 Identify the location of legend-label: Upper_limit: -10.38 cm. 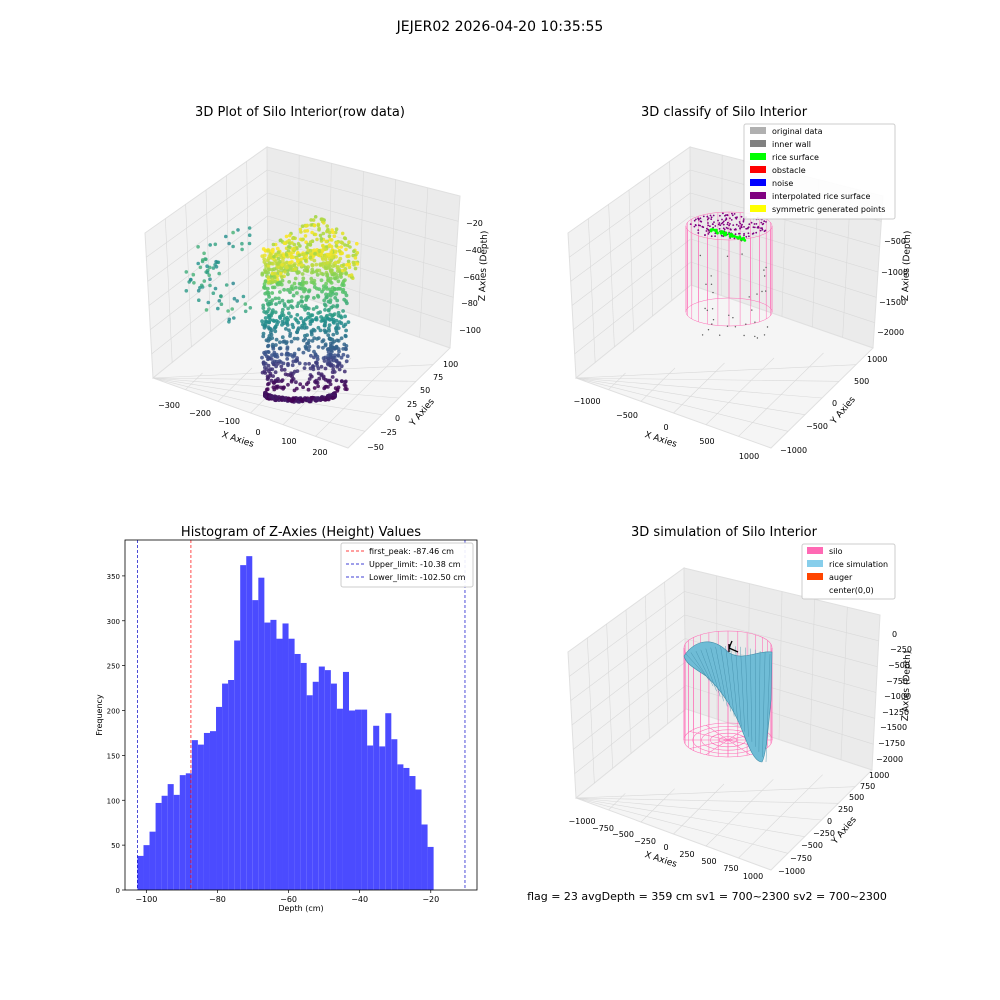
(415, 564).